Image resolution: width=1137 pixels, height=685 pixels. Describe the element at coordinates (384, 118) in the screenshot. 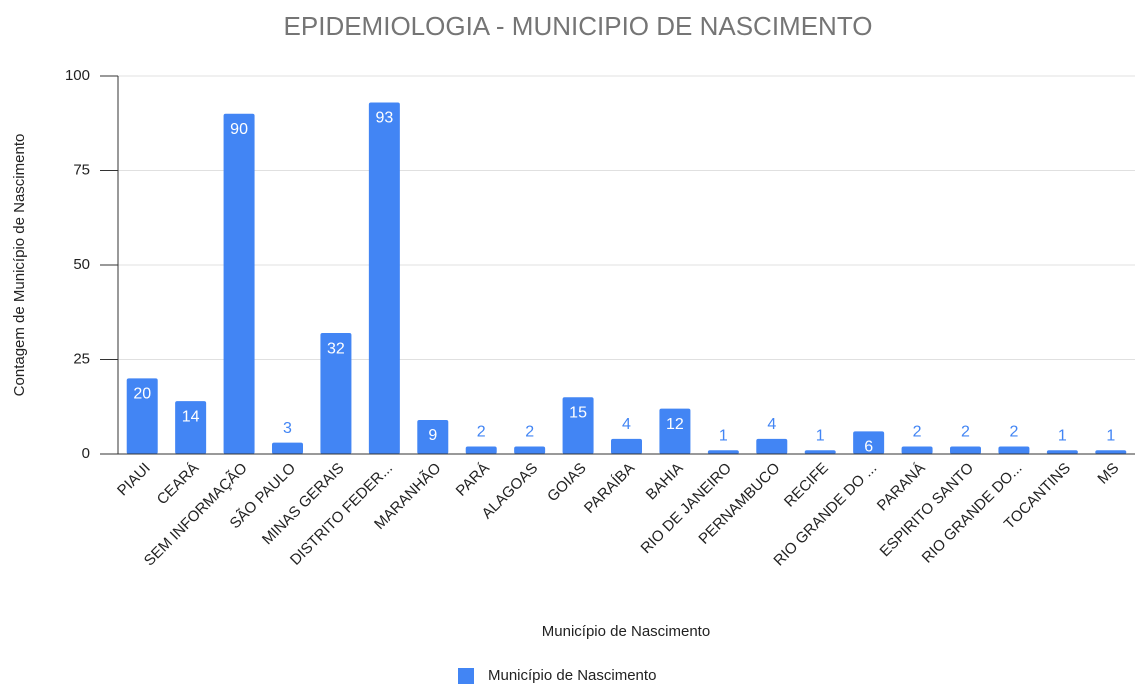

I see `data-label: 93` at that location.